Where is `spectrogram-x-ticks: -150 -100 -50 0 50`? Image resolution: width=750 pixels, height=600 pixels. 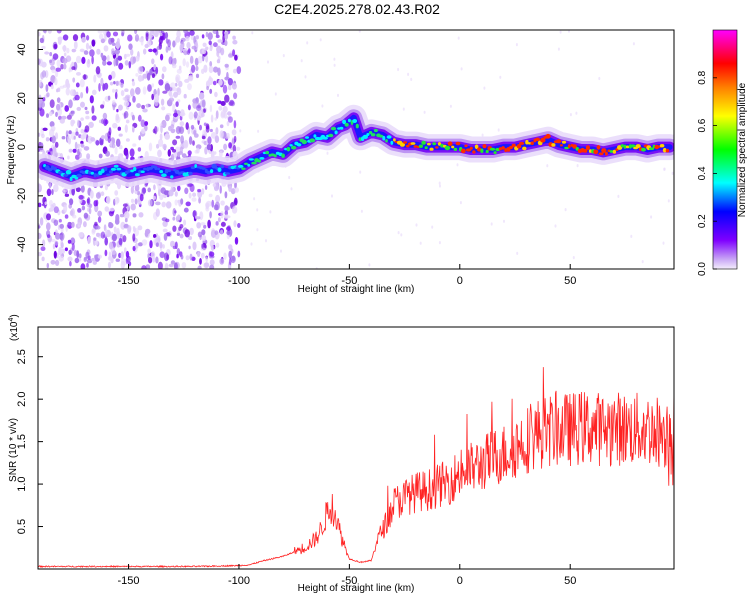
spectrogram-x-ticks: -150 -100 -50 0 50 is located at coordinates (347, 275).